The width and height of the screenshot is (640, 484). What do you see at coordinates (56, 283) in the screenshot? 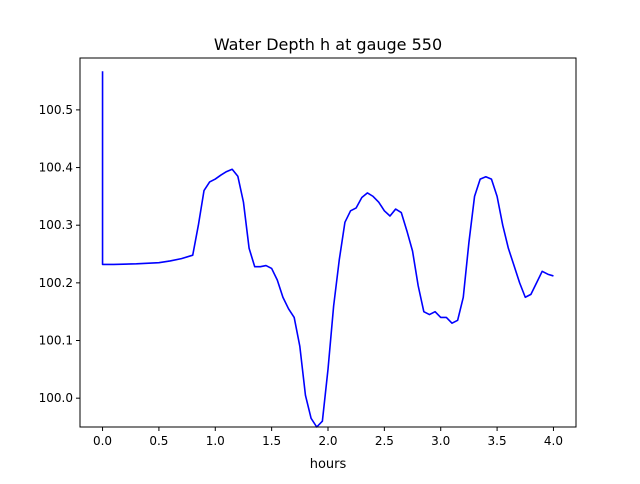
I see `y-tick-label: 100.2` at bounding box center [56, 283].